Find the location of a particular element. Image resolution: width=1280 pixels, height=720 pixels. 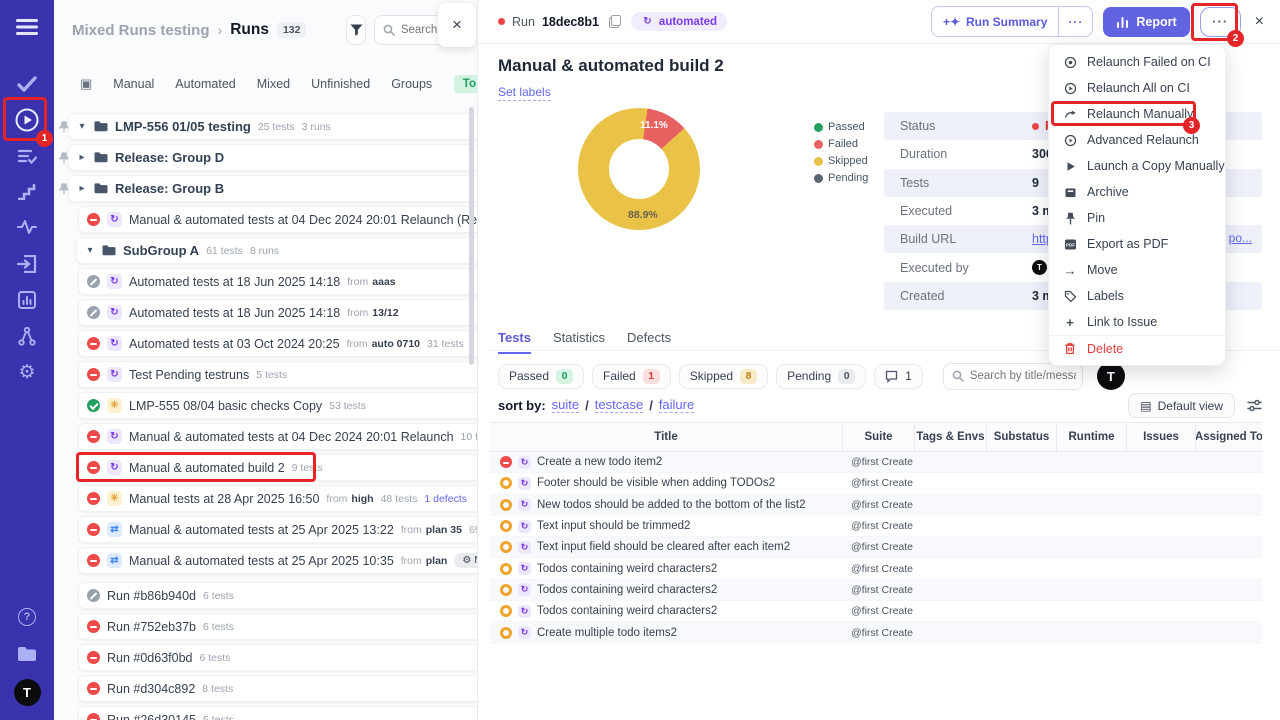

filter-passed: Passed 0 is located at coordinates (541, 376).